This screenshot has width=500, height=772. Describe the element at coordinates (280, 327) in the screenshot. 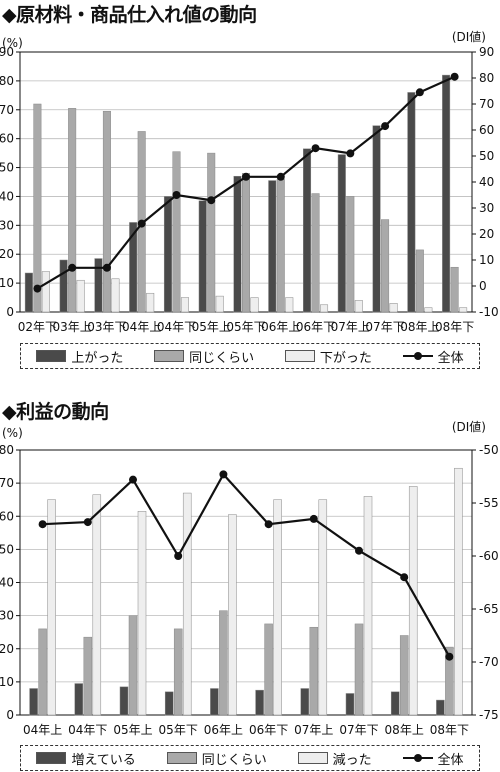

I see `x-tick-label: 06年上` at that location.